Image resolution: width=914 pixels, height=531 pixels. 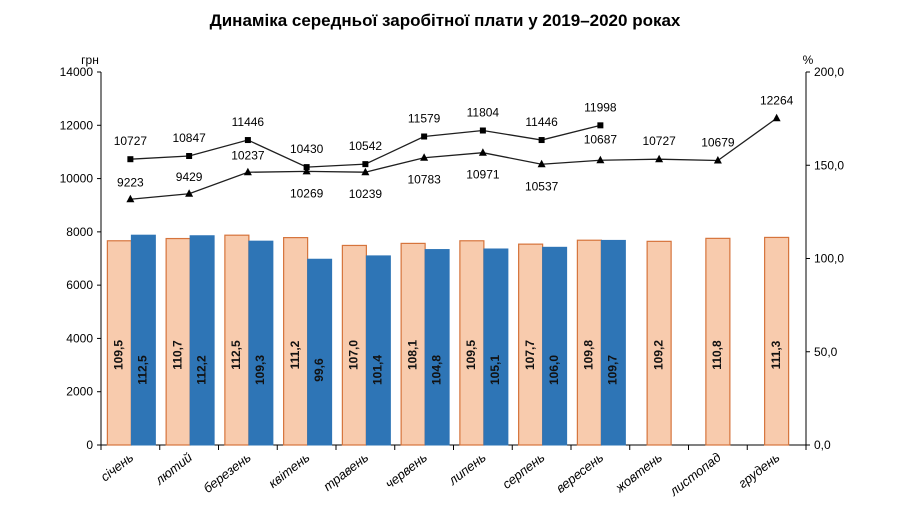 What do you see at coordinates (436, 370) in the screenshot?
I see `bar-2020-value-label: 104,8` at bounding box center [436, 370].